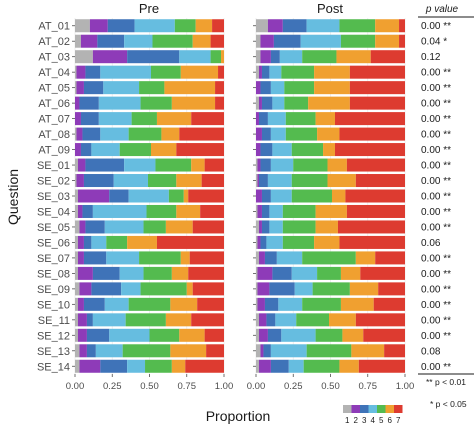 The height and width of the screenshot is (430, 474). I want to click on significance-note-1: ** p < 0.01, so click(446, 382).